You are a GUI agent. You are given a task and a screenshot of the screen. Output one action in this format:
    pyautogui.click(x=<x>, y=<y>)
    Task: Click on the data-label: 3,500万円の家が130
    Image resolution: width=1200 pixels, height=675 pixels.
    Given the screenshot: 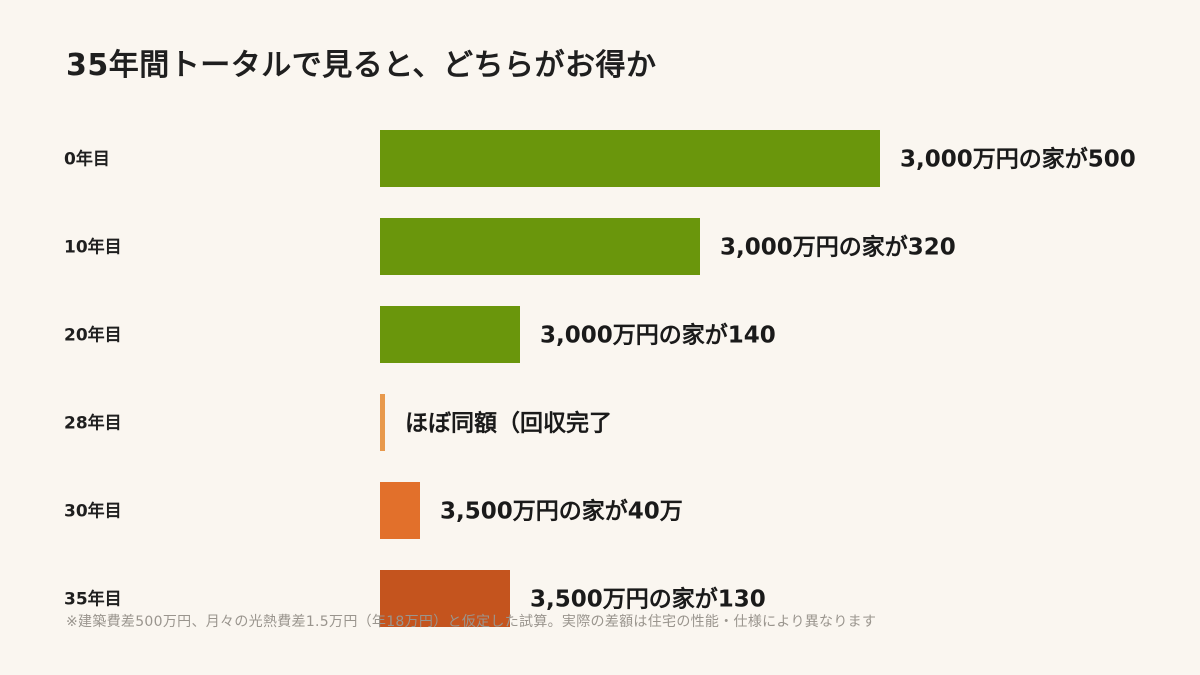 What is the action you would take?
    pyautogui.click(x=648, y=599)
    